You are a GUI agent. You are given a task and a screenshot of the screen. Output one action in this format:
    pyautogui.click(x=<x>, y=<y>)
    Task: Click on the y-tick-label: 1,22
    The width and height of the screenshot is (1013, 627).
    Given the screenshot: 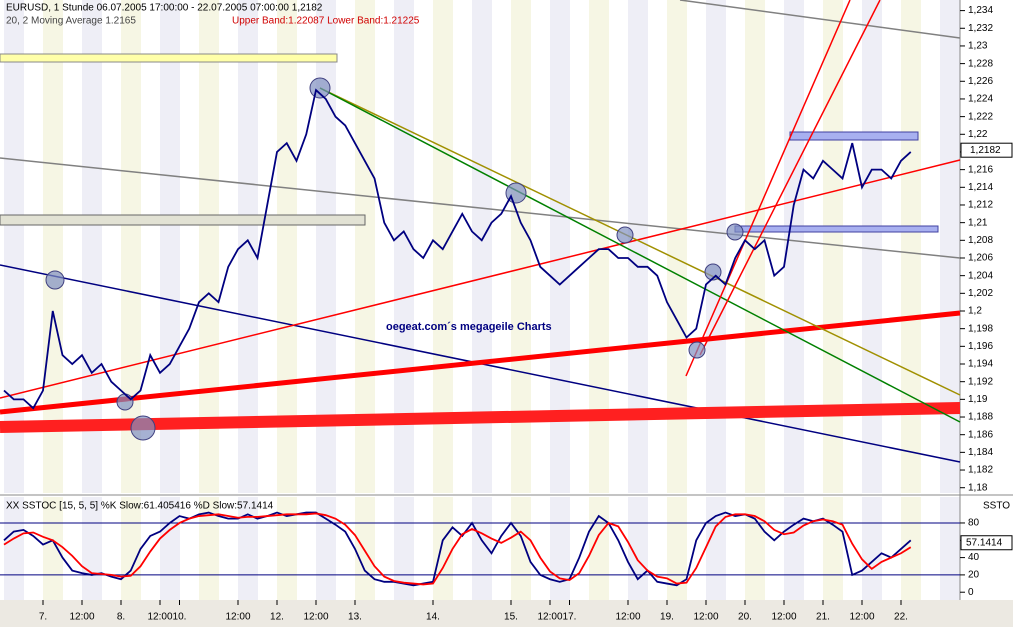 What is the action you would take?
    pyautogui.click(x=978, y=134)
    